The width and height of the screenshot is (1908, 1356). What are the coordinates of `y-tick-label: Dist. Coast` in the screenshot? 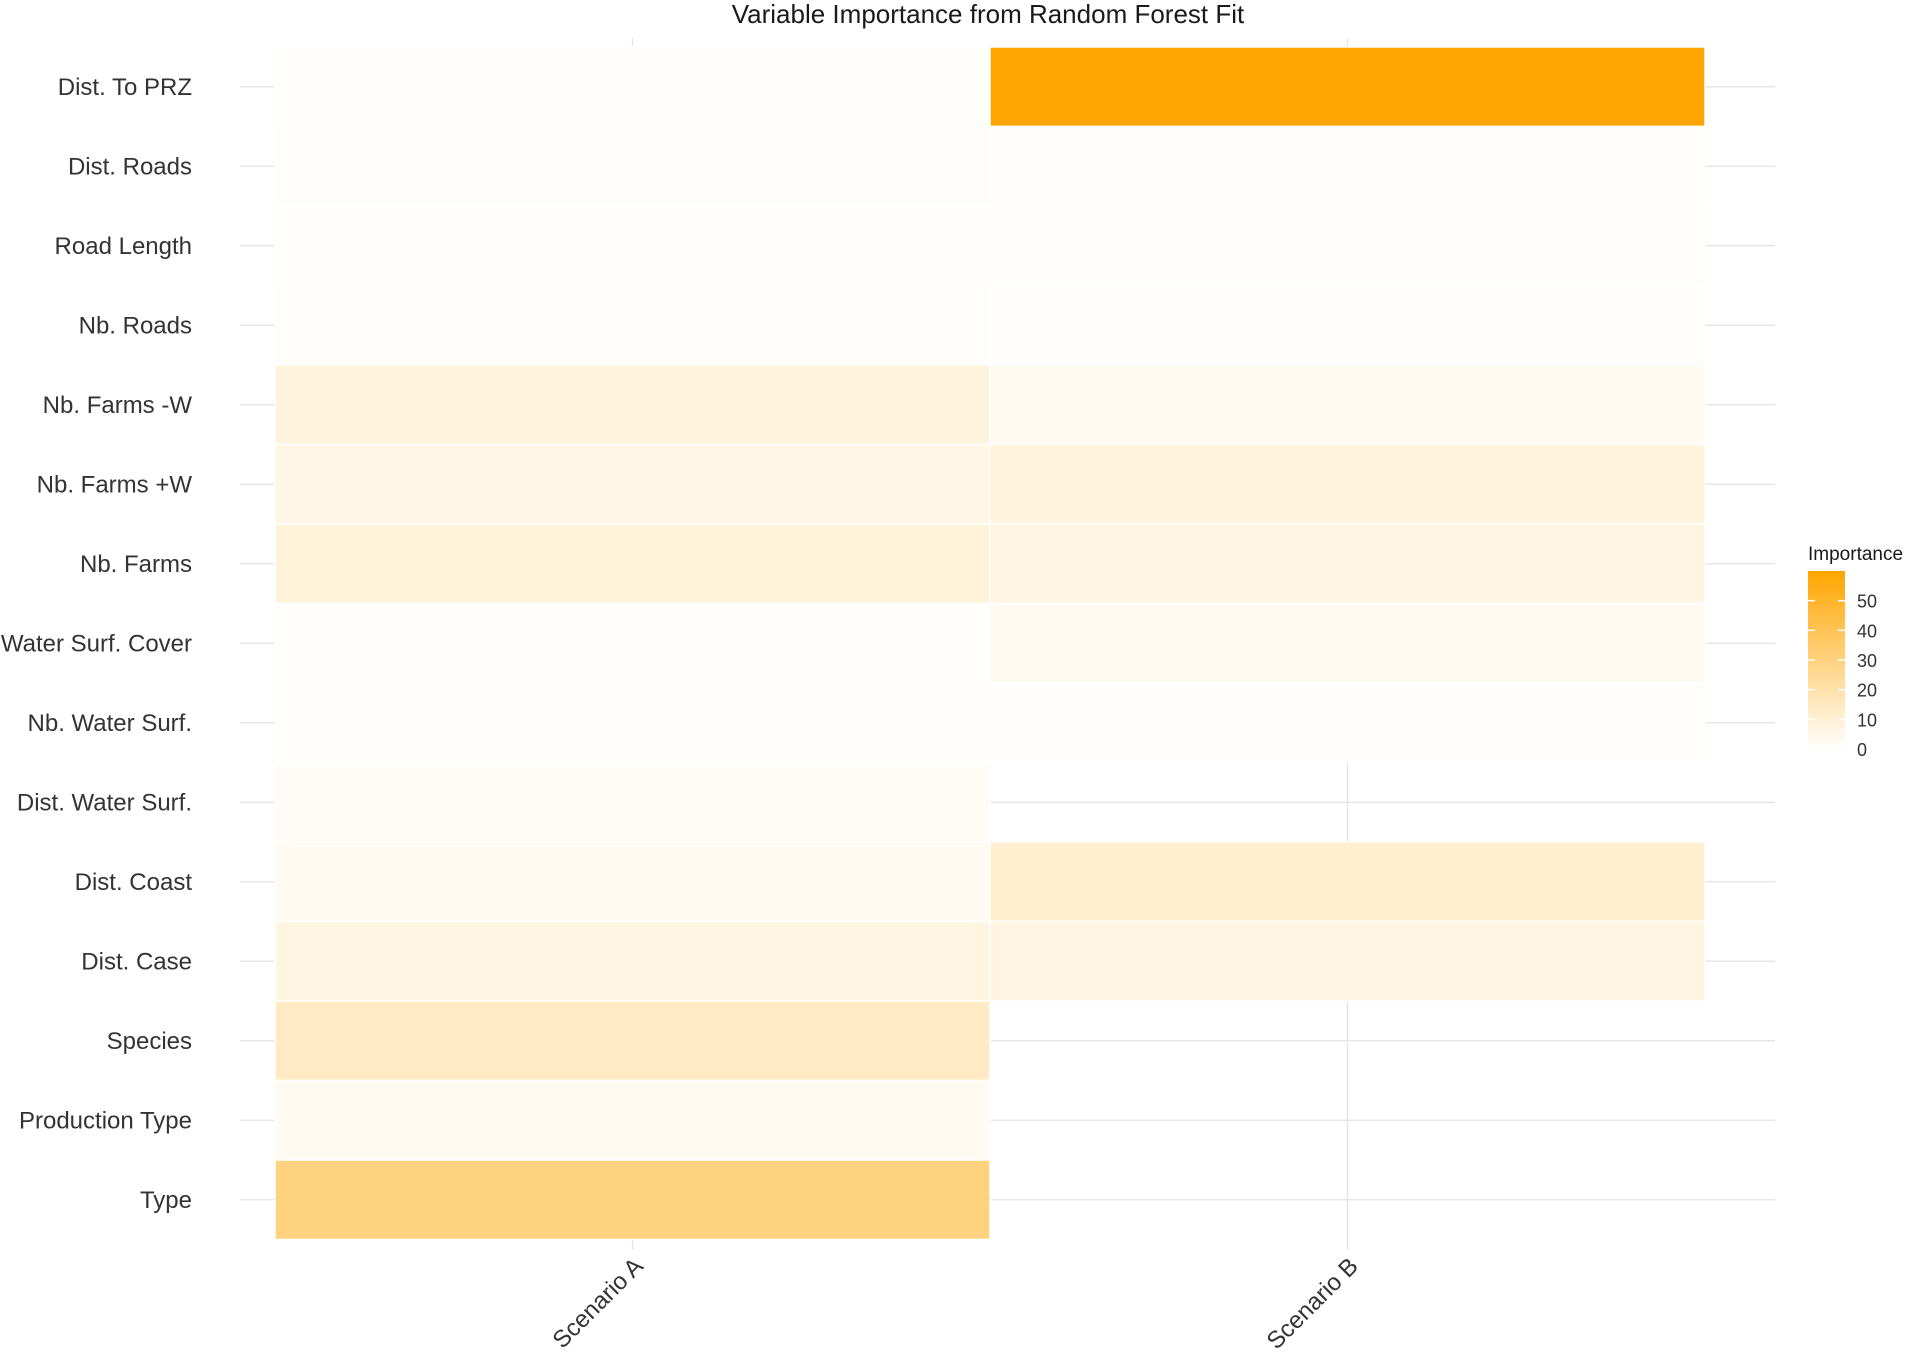 It's located at (134, 882).